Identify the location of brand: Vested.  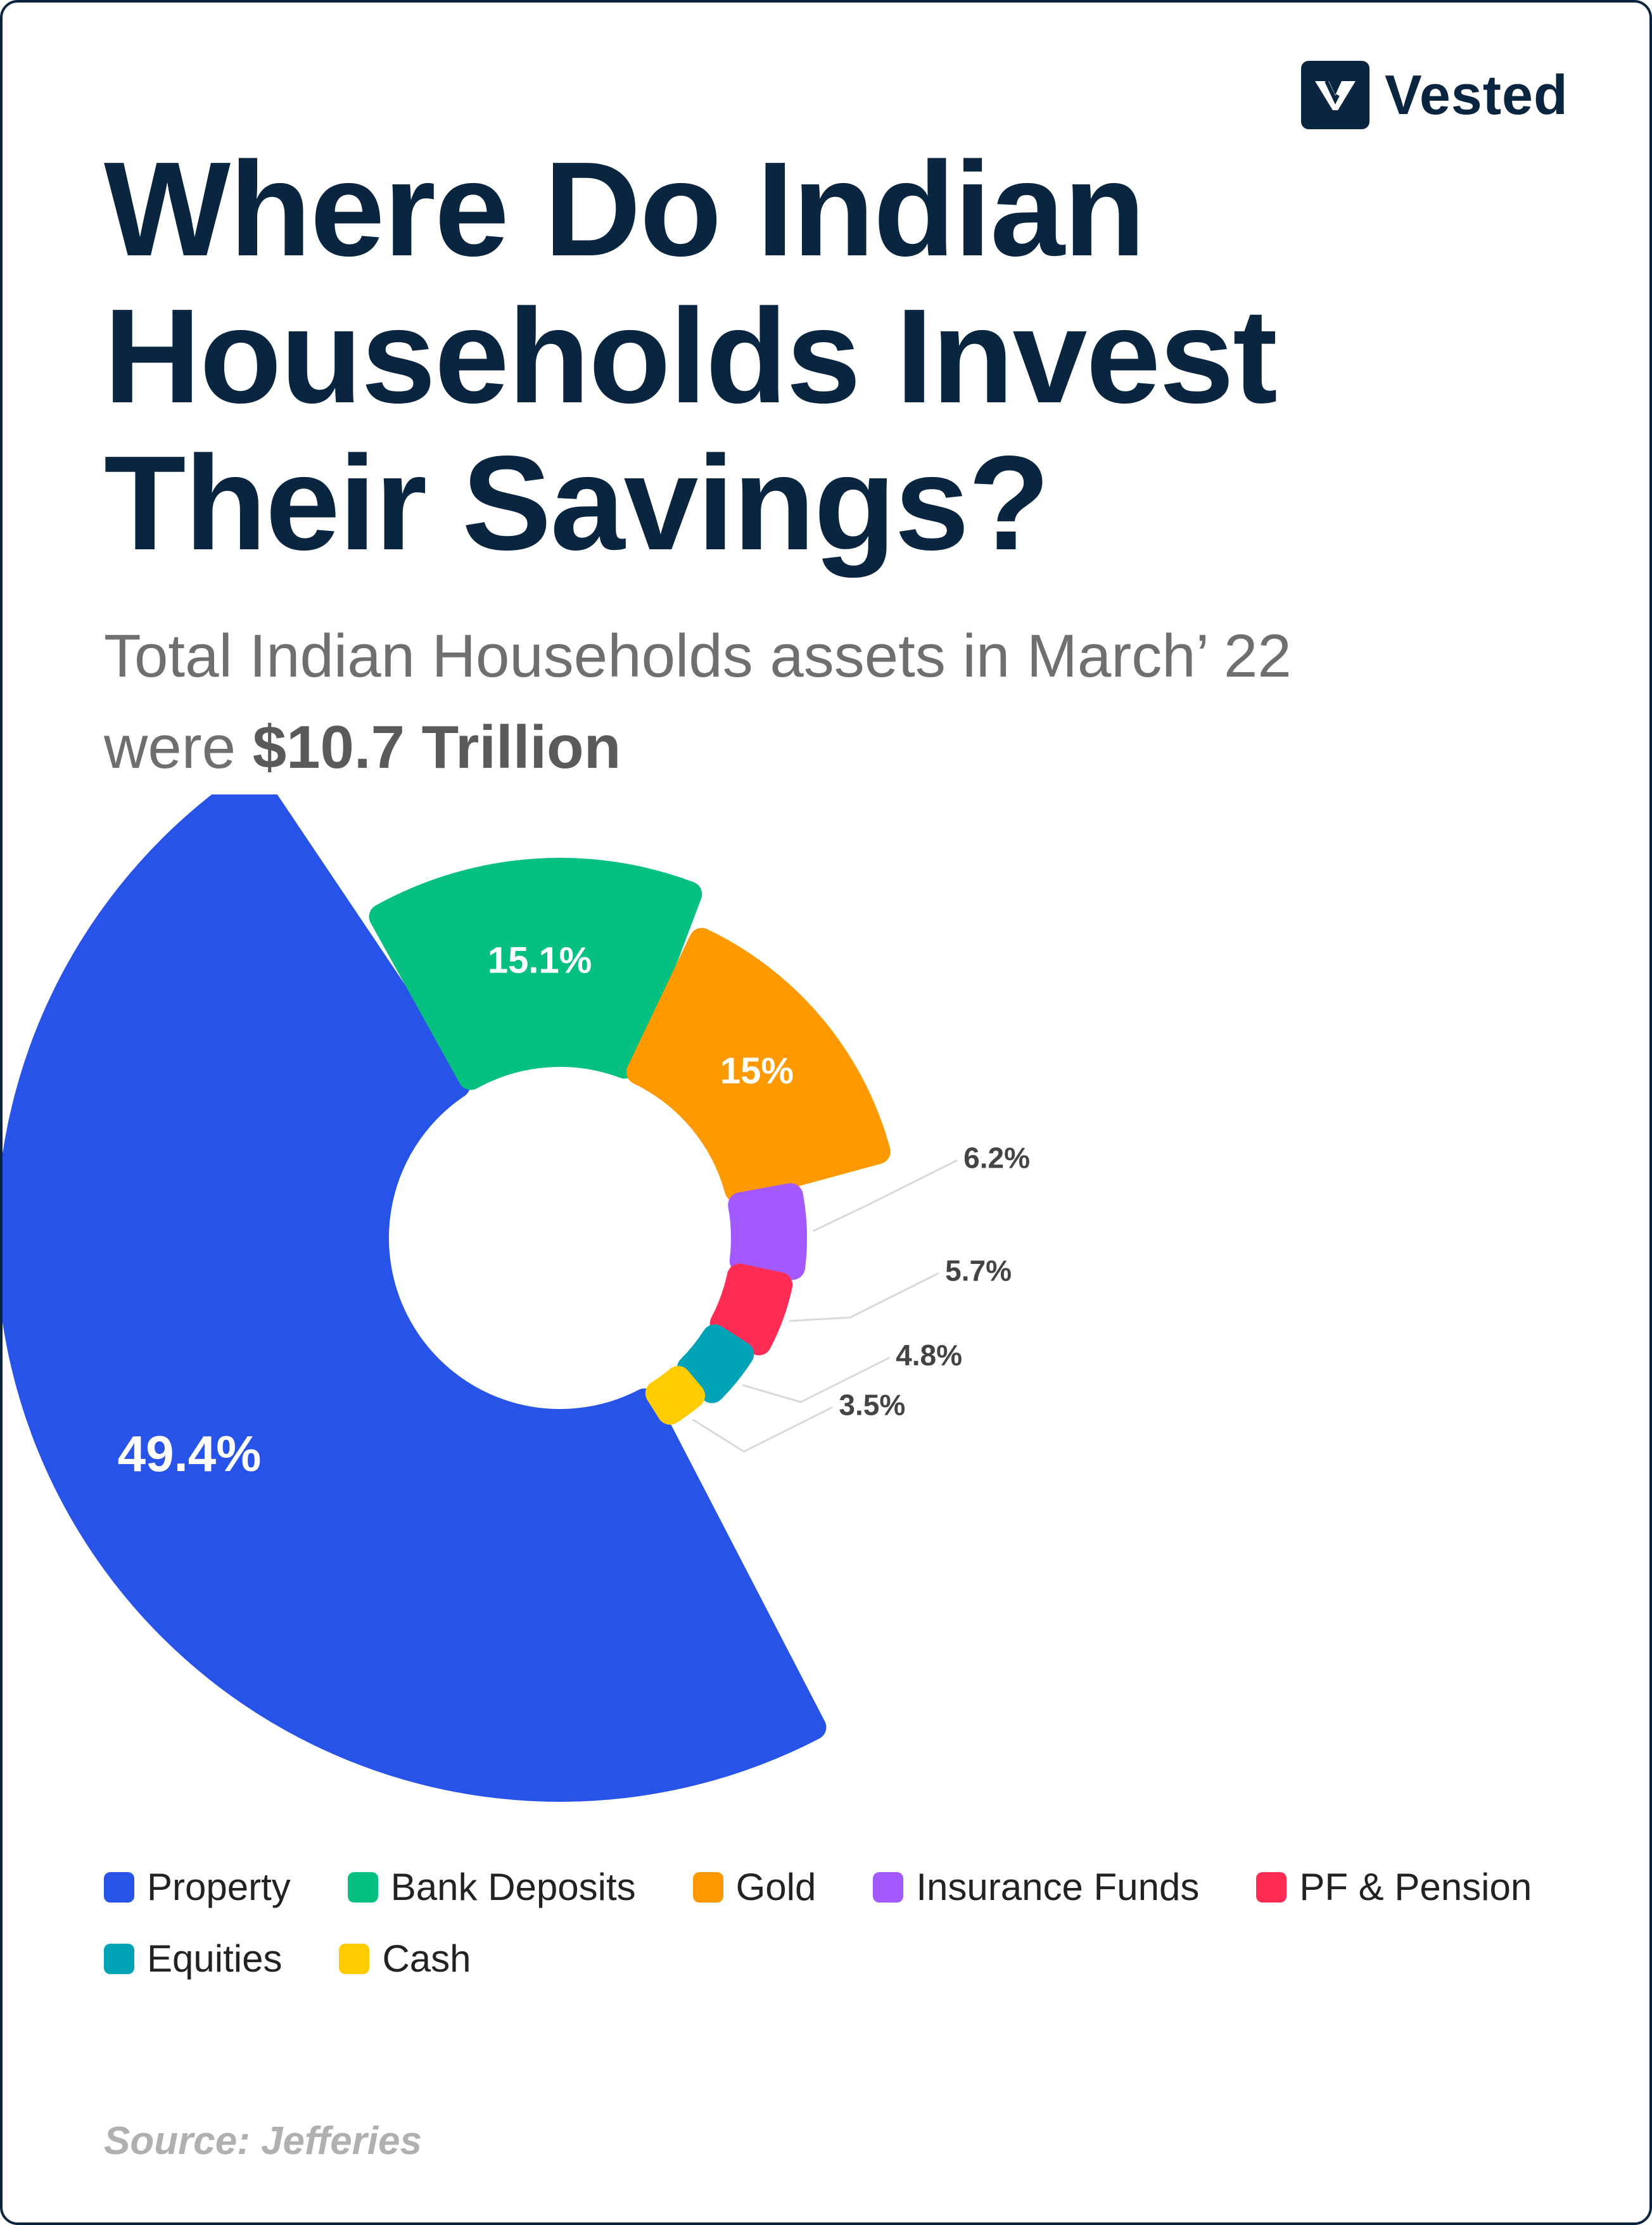
(1434, 95).